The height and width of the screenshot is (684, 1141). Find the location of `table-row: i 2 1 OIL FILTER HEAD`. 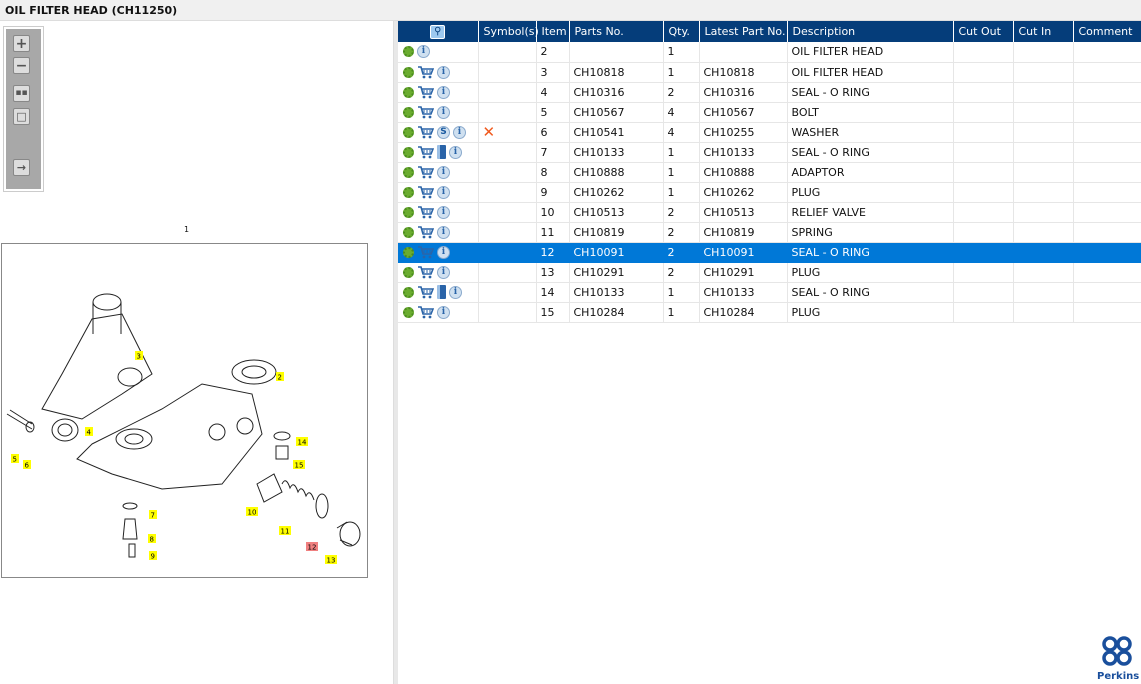

table-row: i 2 1 OIL FILTER HEAD is located at coordinates (769, 52).